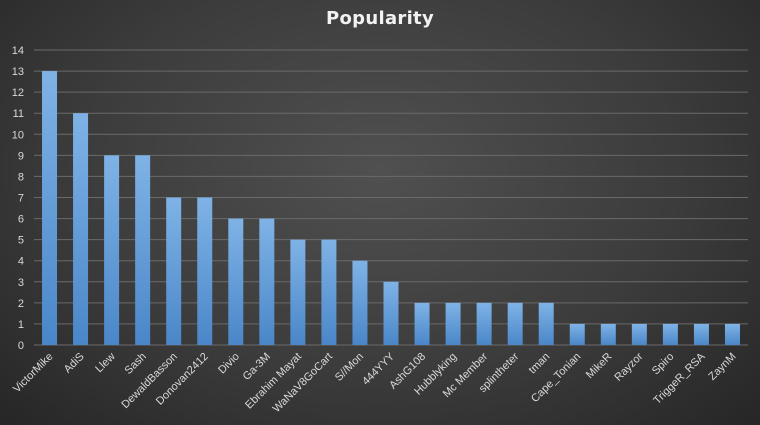  Describe the element at coordinates (663, 364) in the screenshot. I see `x-tick-label: Spiro` at that location.